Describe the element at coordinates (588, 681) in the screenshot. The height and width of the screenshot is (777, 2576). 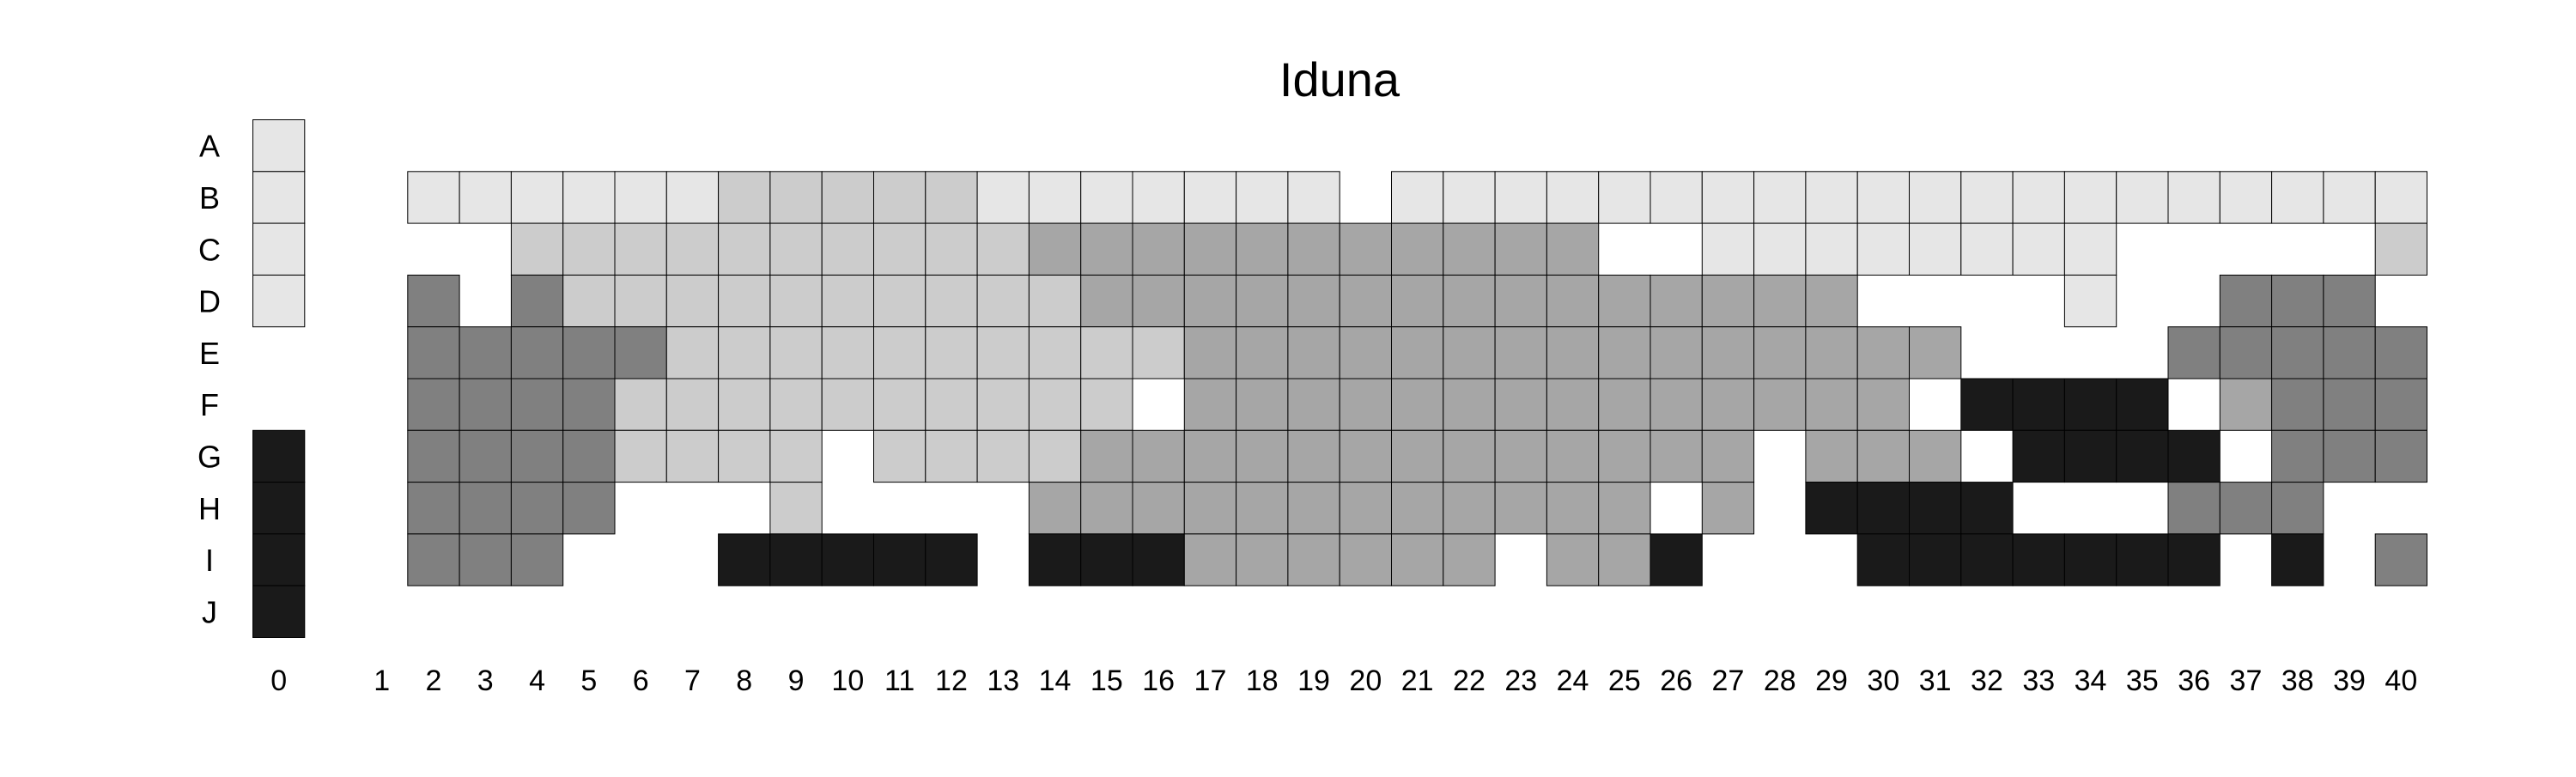
I see `col-label-5: 5` at that location.